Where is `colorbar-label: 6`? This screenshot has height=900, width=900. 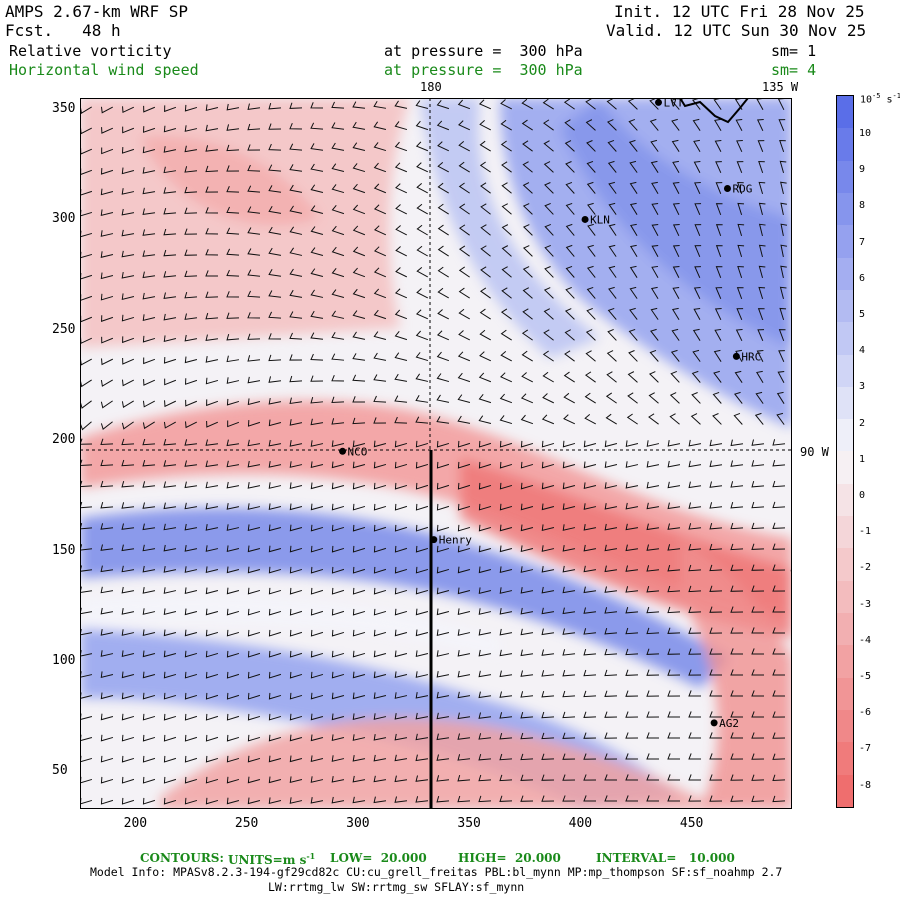 colorbar-label: 6 is located at coordinates (862, 278).